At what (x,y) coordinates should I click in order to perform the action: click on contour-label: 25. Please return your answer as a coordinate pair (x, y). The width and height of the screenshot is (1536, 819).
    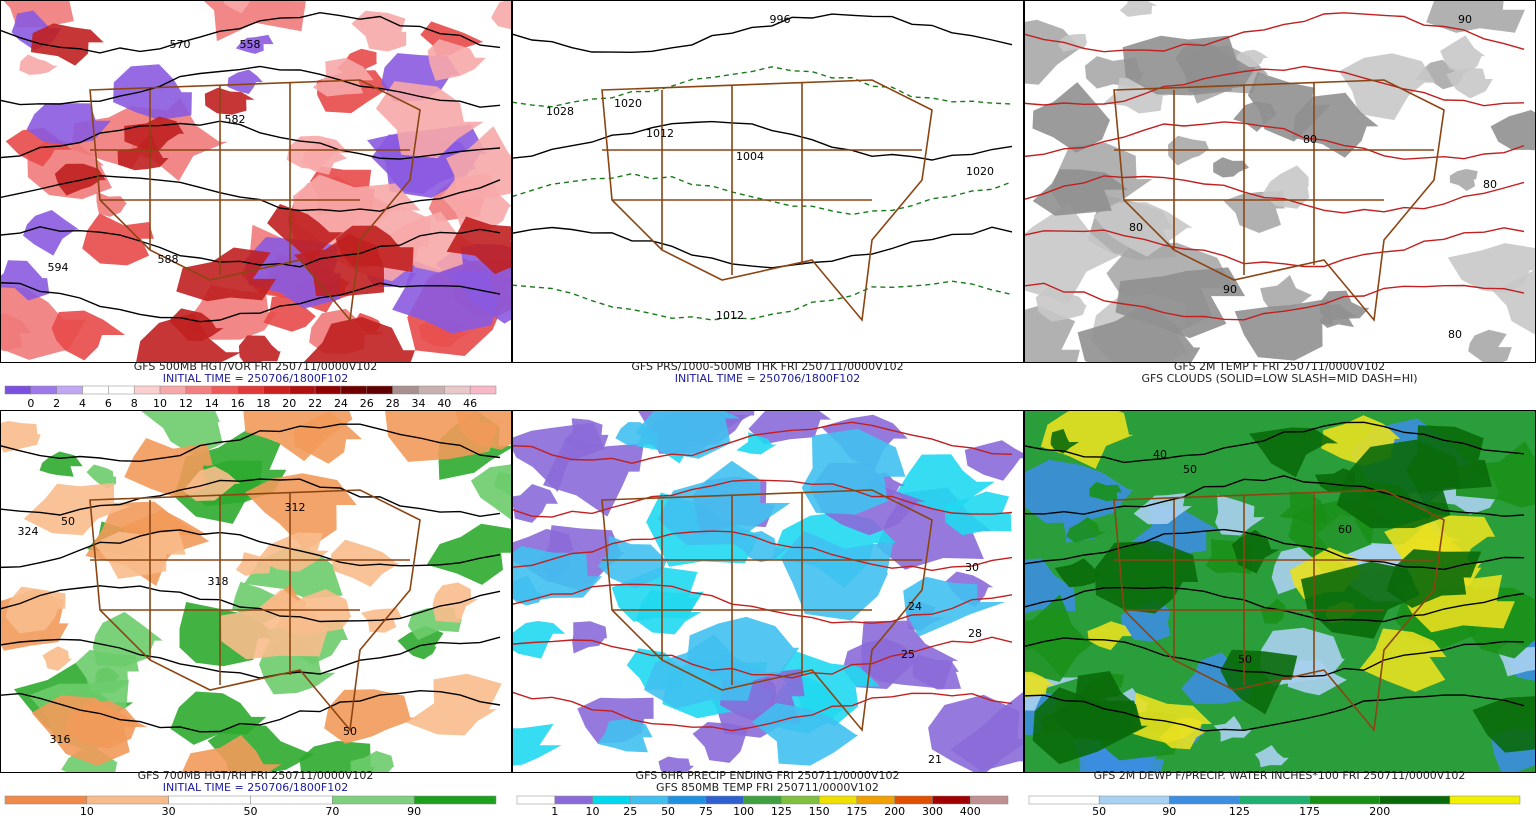
    Looking at the image, I should click on (908, 654).